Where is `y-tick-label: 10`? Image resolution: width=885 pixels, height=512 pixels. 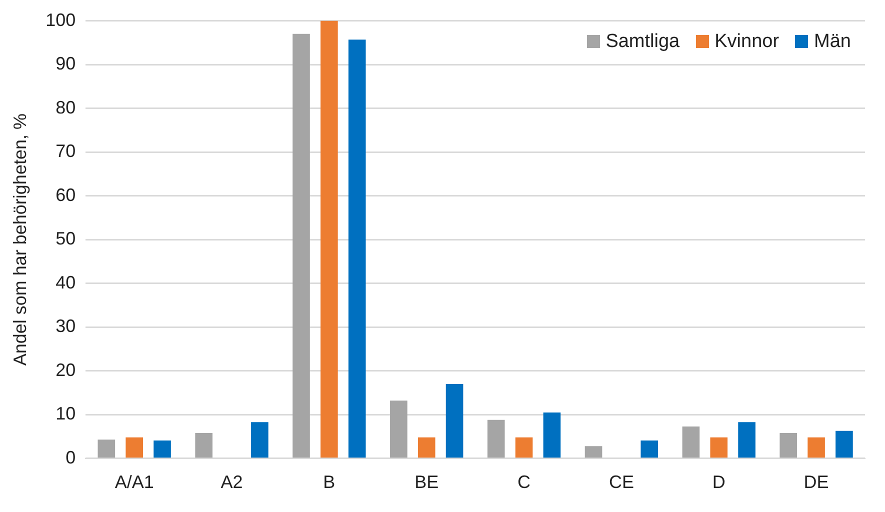
y-tick-label: 10 is located at coordinates (66, 414).